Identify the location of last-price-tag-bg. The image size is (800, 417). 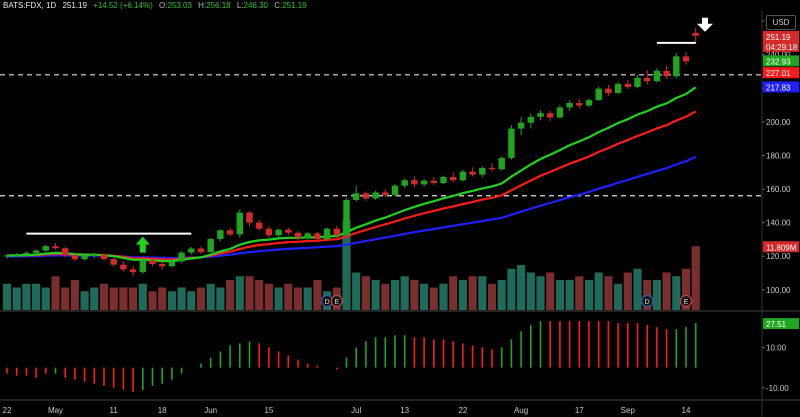
(781, 36).